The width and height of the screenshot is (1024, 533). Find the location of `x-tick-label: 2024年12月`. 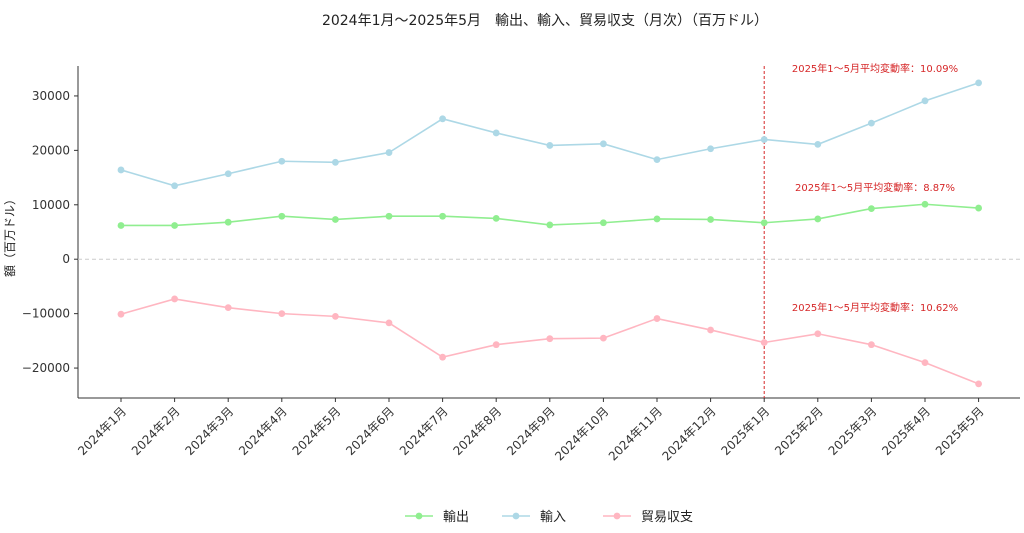

x-tick-label: 2024年12月 is located at coordinates (688, 433).